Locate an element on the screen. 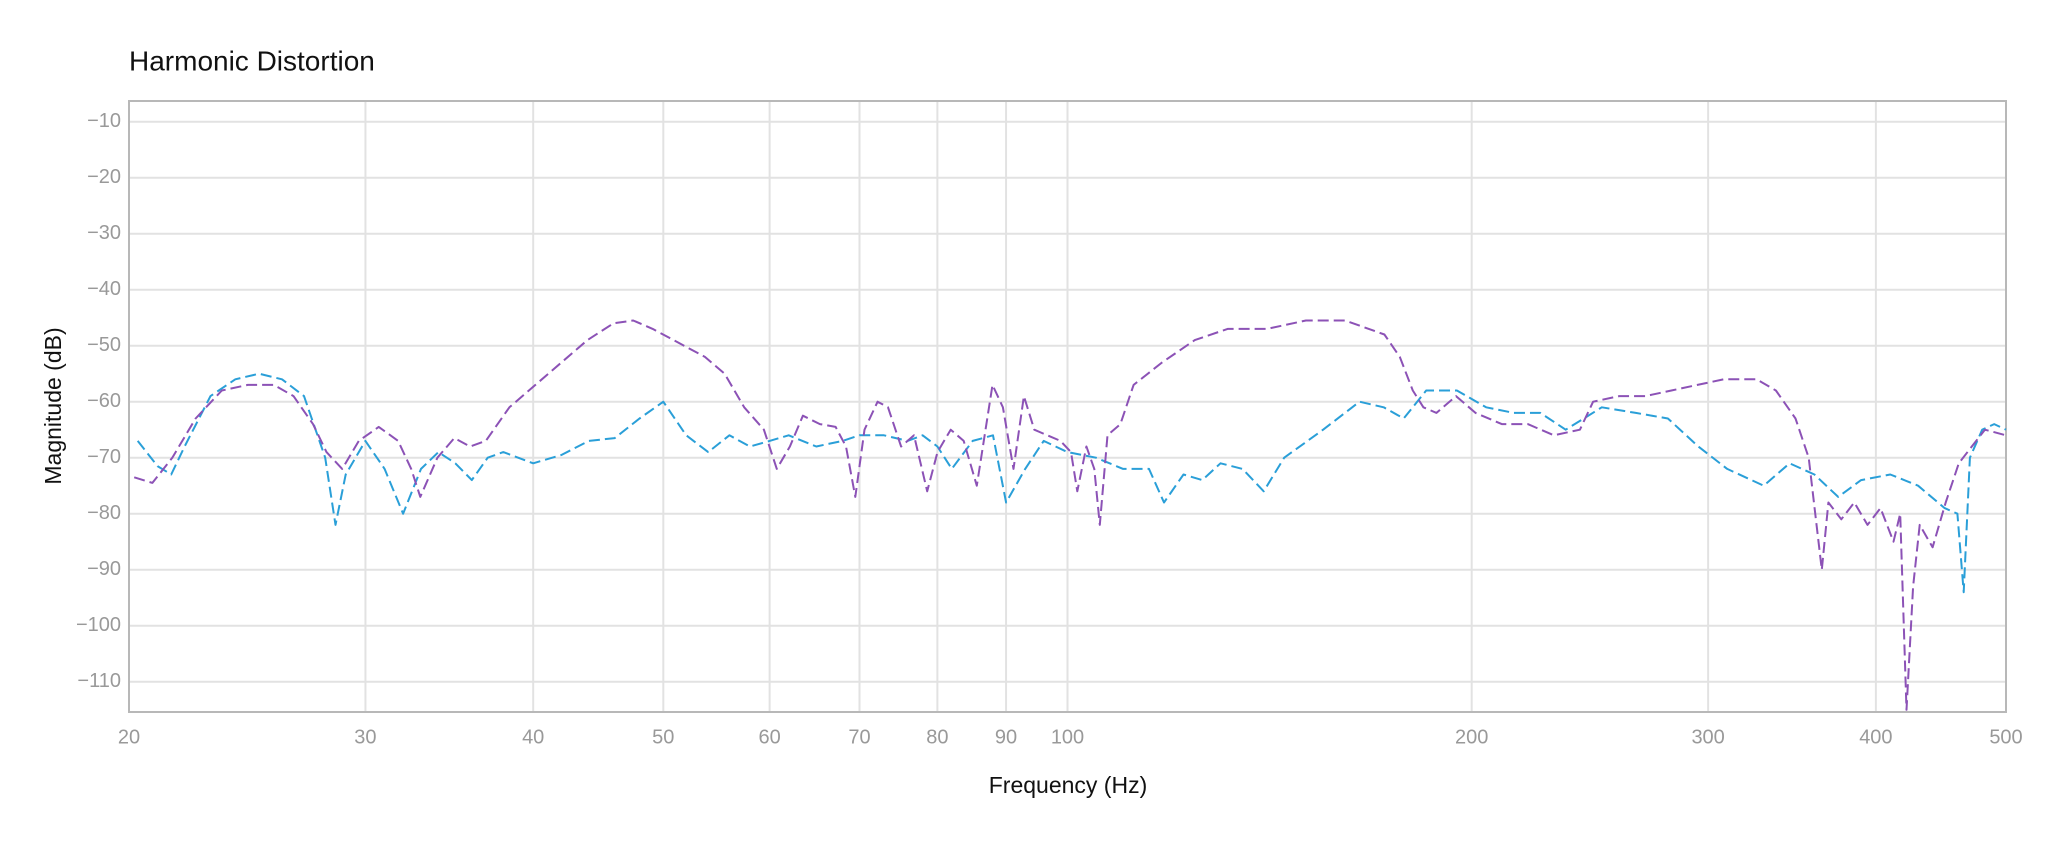 Image resolution: width=2048 pixels, height=853 pixels. y-tick-label: −20 is located at coordinates (104, 177).